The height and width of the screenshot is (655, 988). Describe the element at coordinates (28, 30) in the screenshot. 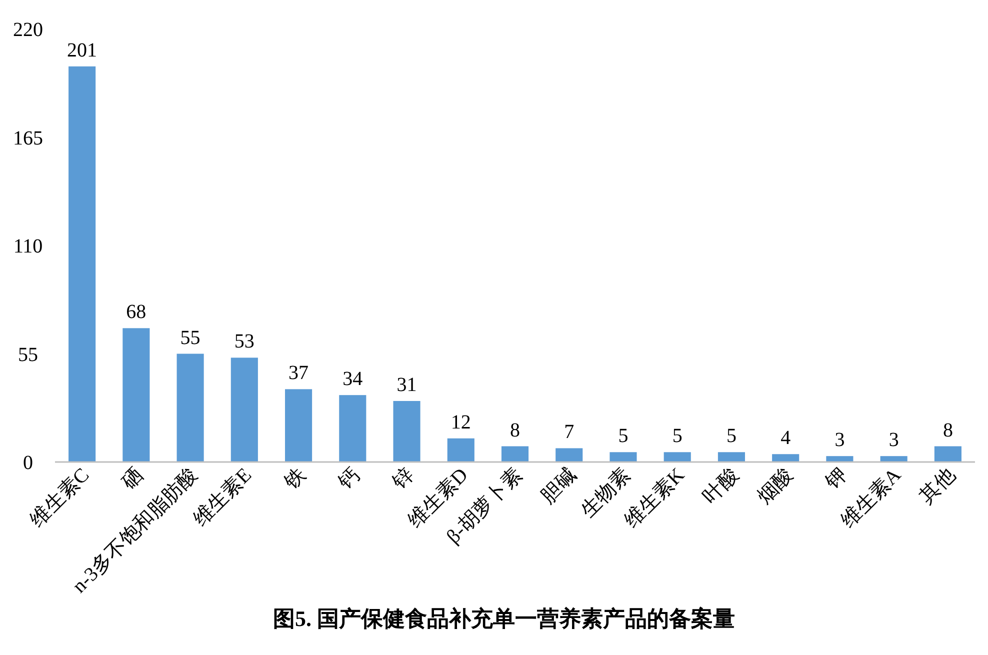

I see `ytick: 220` at that location.